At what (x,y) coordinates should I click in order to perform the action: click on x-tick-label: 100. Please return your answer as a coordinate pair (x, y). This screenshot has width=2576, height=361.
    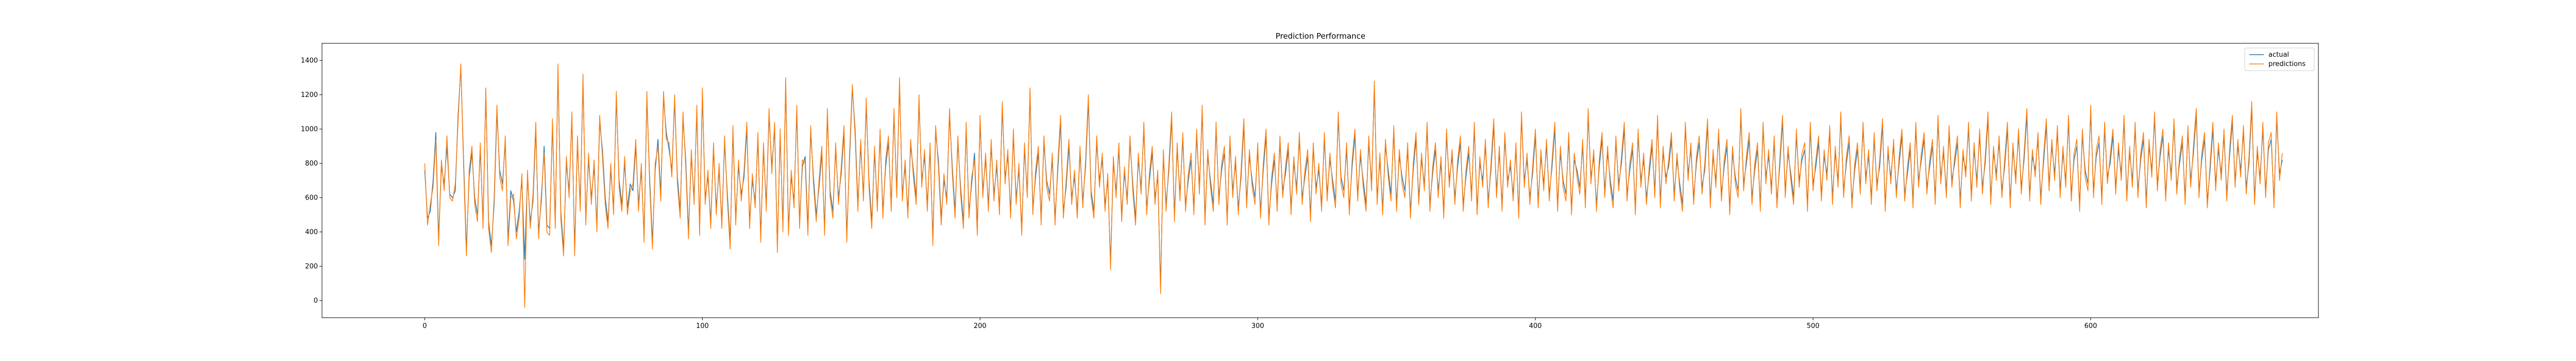
    Looking at the image, I should click on (702, 326).